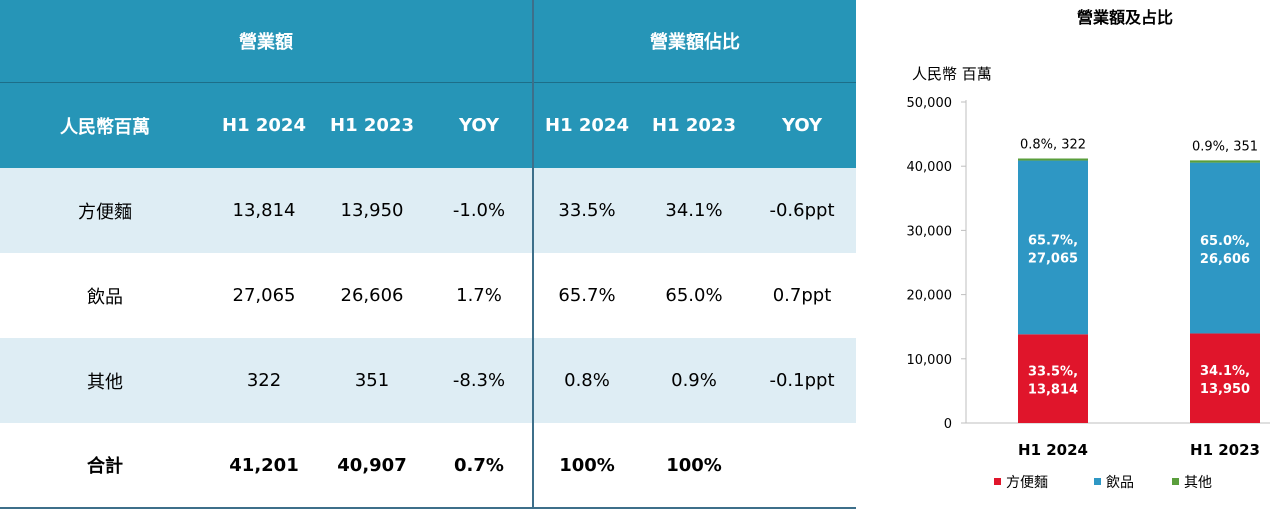 Image resolution: width=1280 pixels, height=513 pixels. What do you see at coordinates (264, 125) in the screenshot?
I see `column-header-h1-2024: H1 2024` at bounding box center [264, 125].